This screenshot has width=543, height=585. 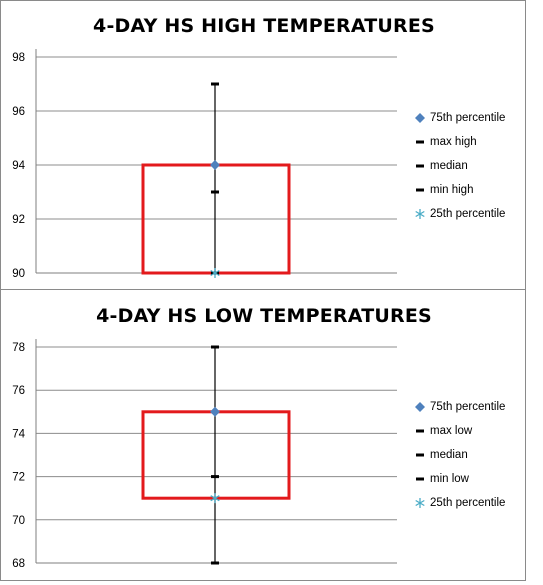 I want to click on legend-item-min: min low, so click(x=459, y=479).